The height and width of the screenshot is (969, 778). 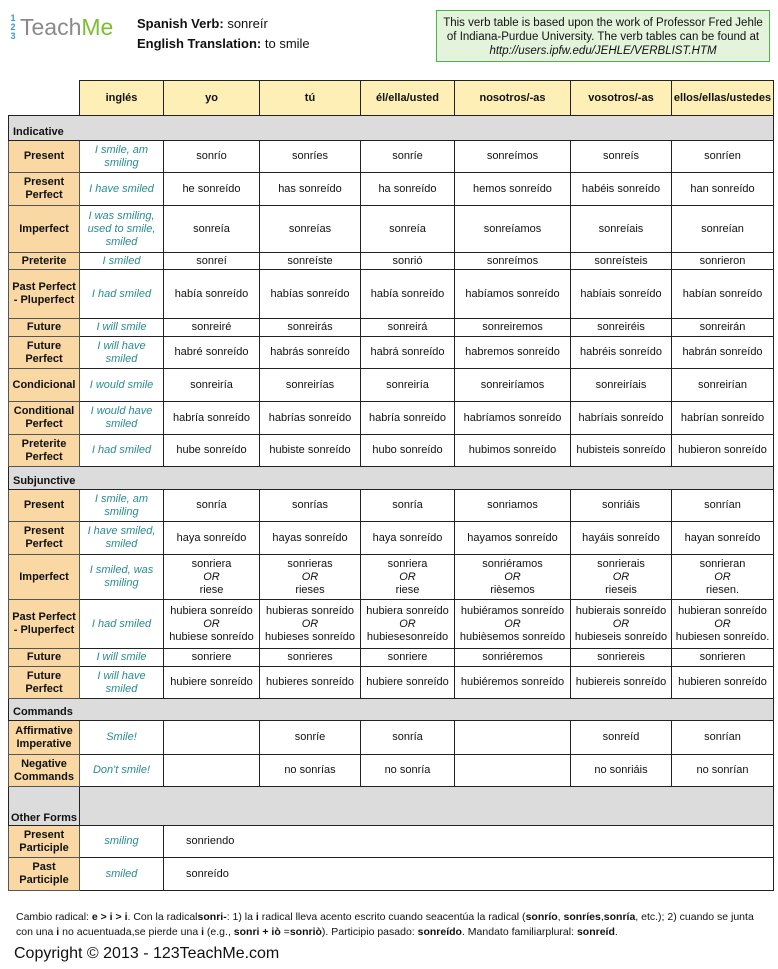 I want to click on footnote-segment: Cambio radical:, so click(x=54, y=917).